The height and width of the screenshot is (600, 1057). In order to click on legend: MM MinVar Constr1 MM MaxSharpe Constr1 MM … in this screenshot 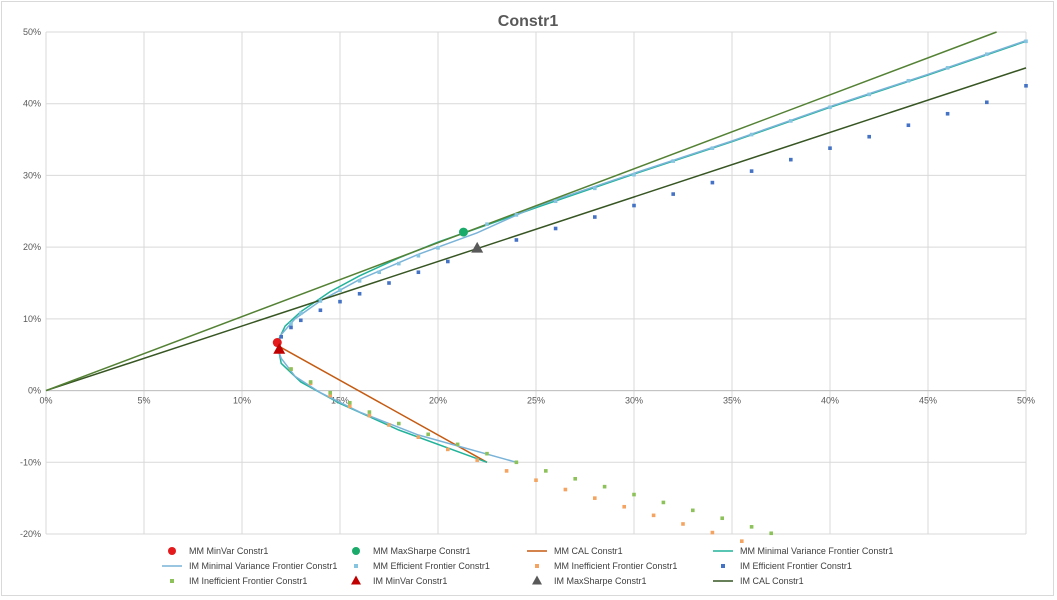, I will do `click(527, 566)`.